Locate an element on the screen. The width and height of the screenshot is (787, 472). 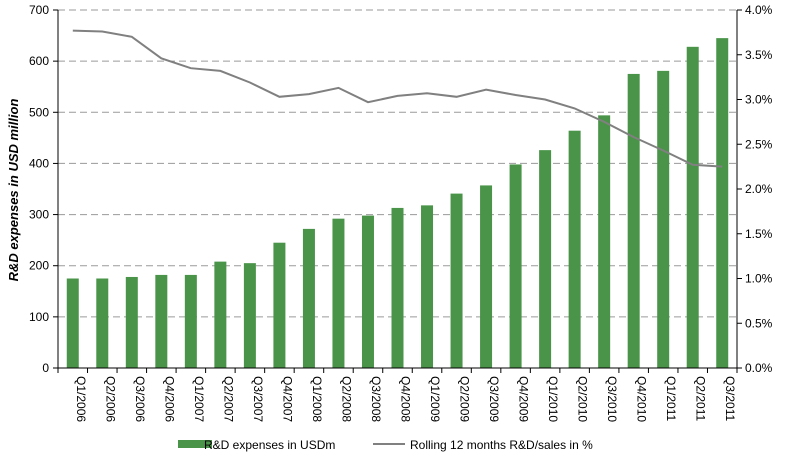
x-tick-label: Q2/2008 is located at coordinates (347, 399).